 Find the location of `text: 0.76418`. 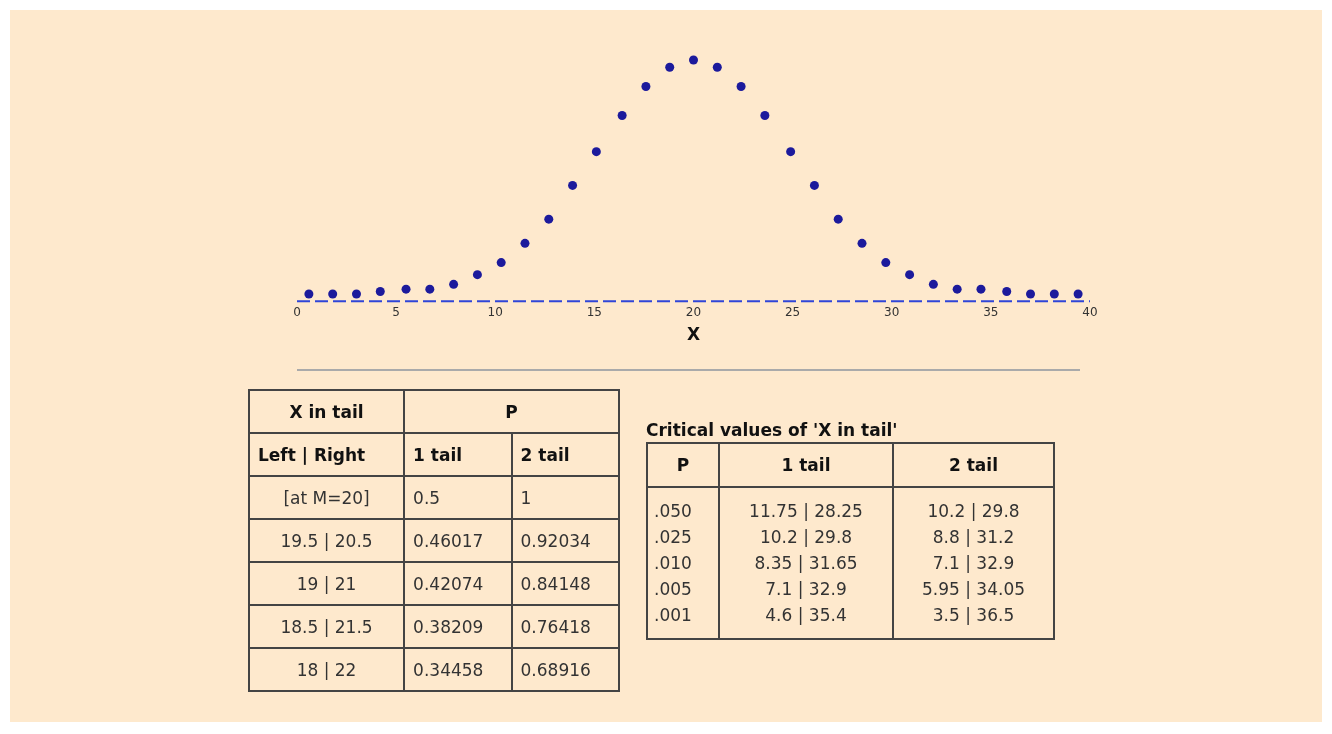

text: 0.76418 is located at coordinates (565, 626).